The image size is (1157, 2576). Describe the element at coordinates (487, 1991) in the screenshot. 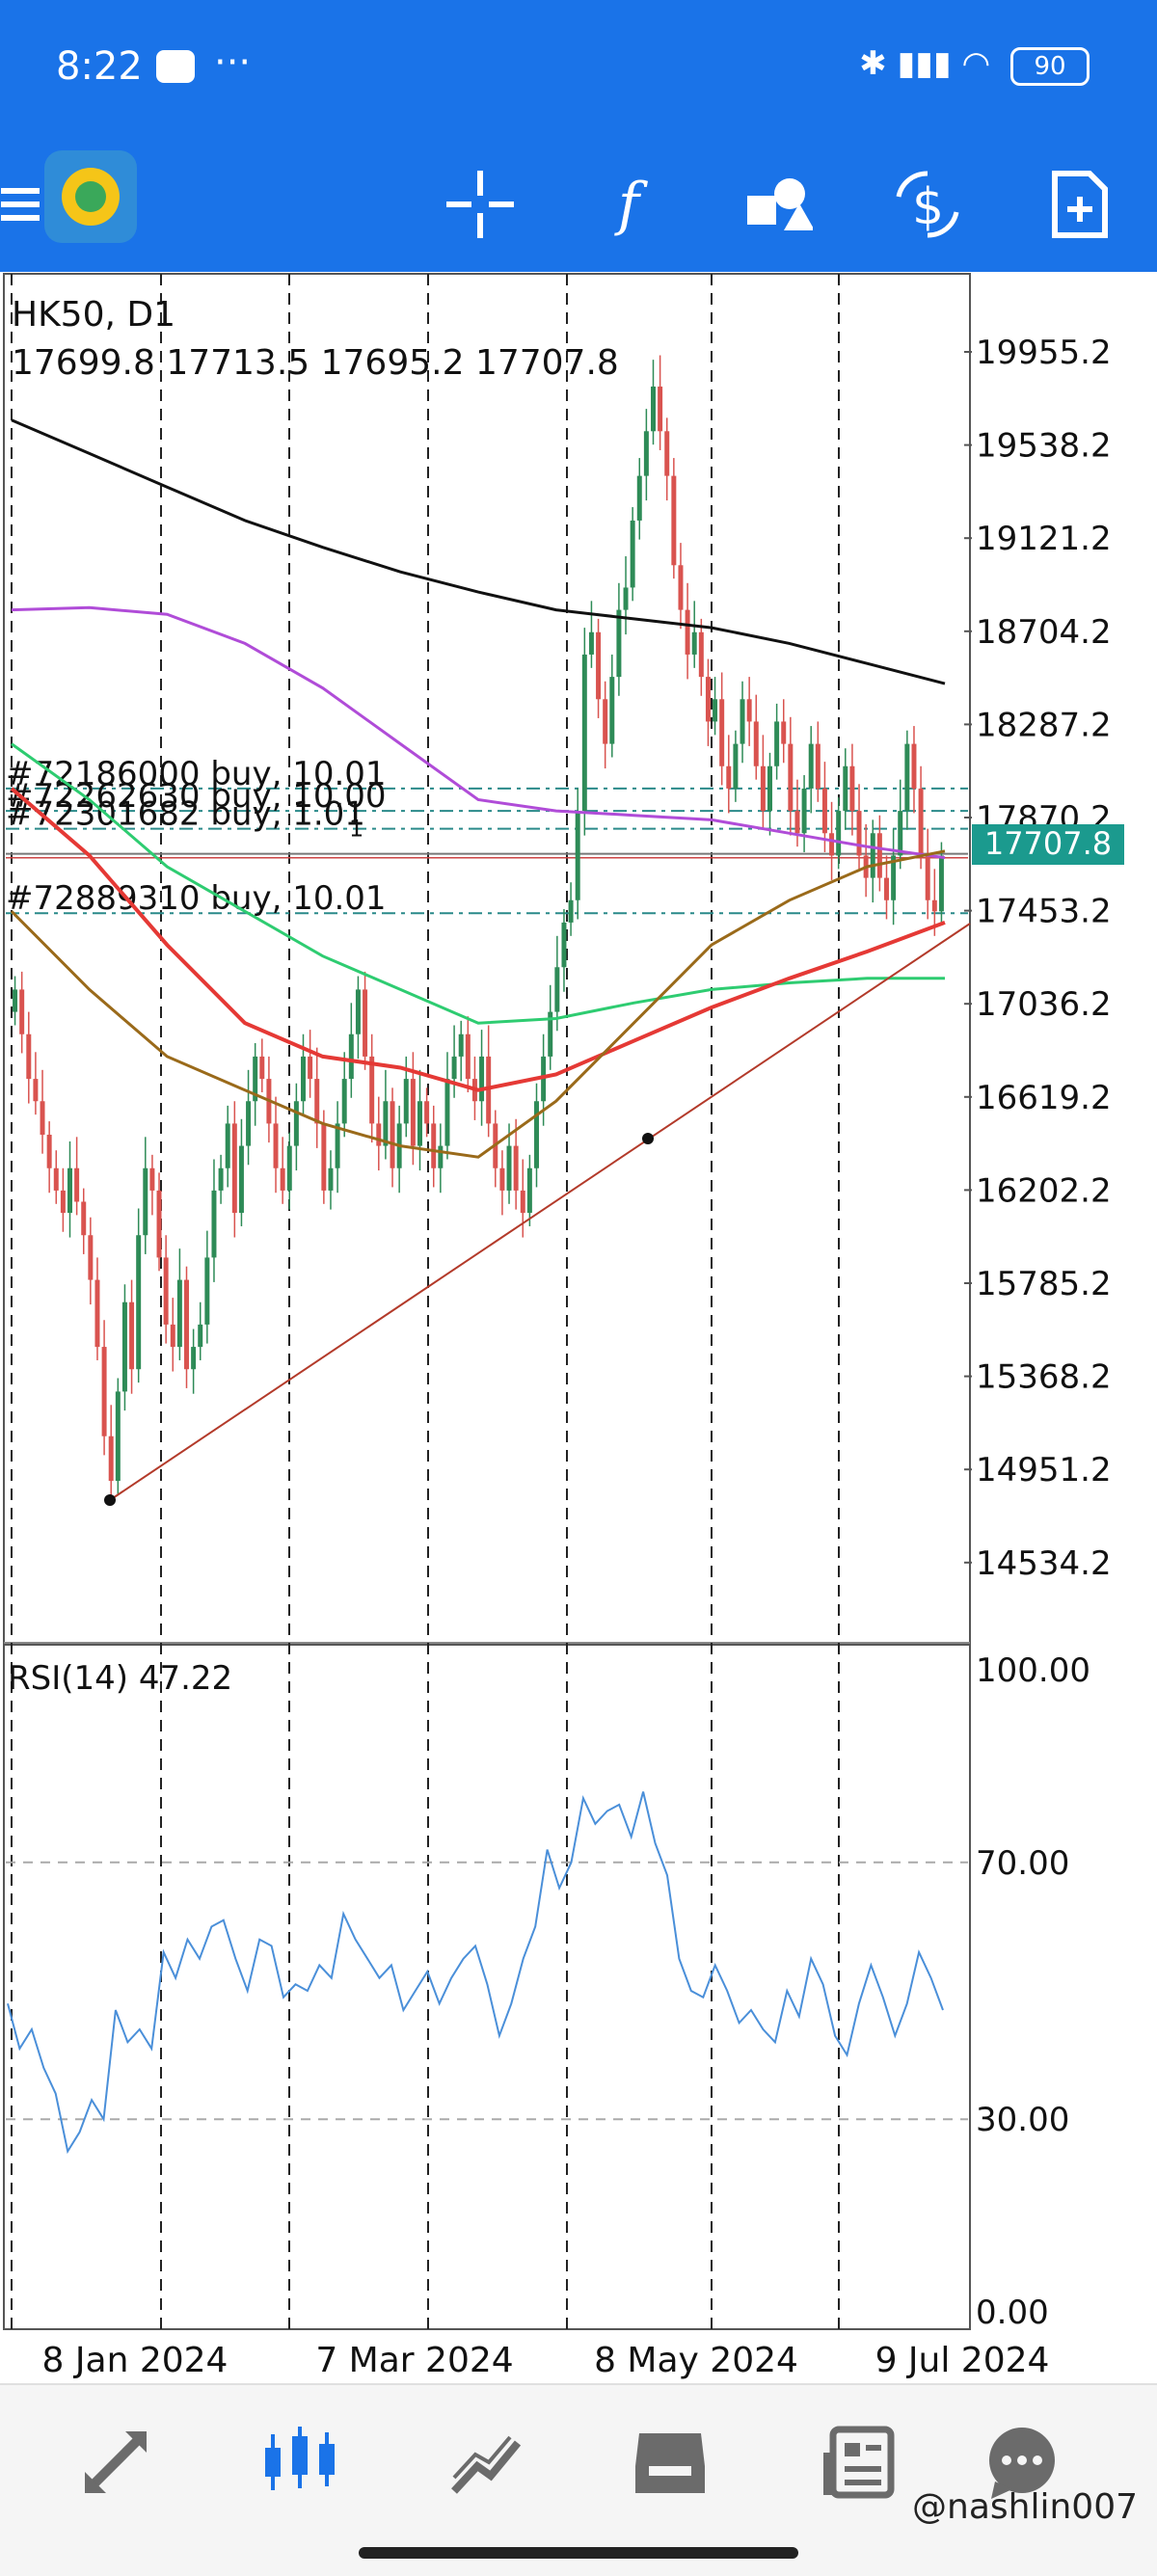

I see `rsi-levels` at that location.